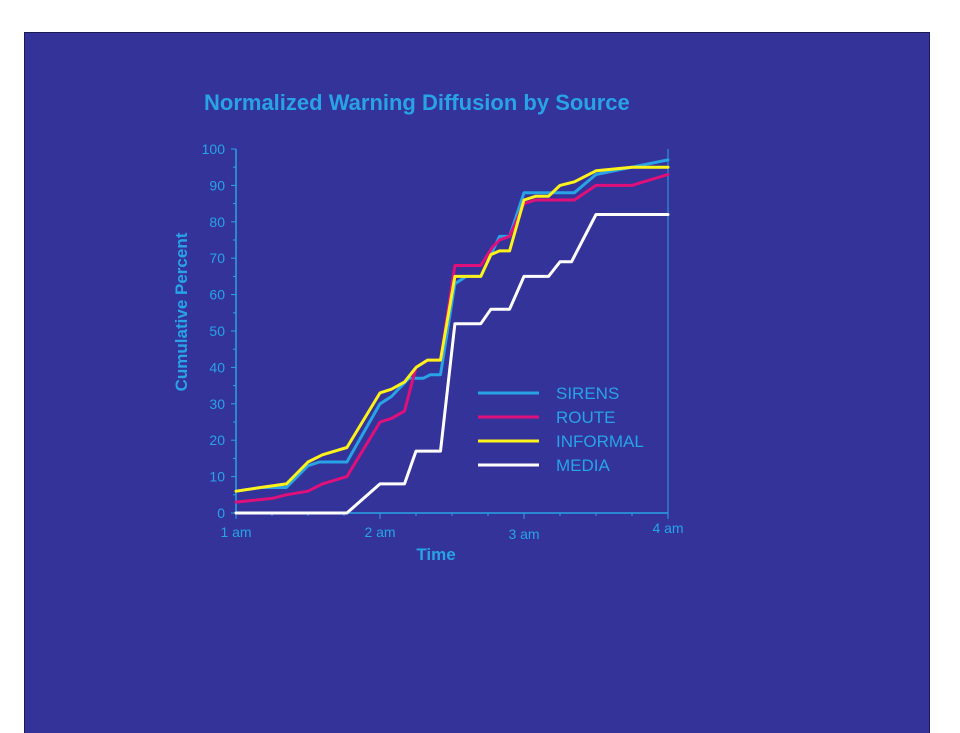 This screenshot has width=960, height=733. What do you see at coordinates (600, 441) in the screenshot?
I see `legend-label-informal: INFORMAL` at bounding box center [600, 441].